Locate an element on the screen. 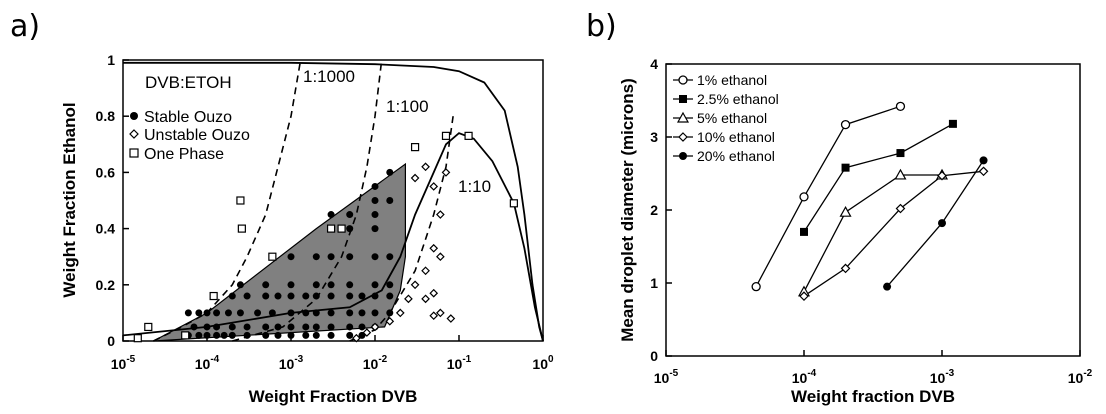 The image size is (1106, 414). chart-a-xlabel: Weight Fraction DVB is located at coordinates (333, 396).